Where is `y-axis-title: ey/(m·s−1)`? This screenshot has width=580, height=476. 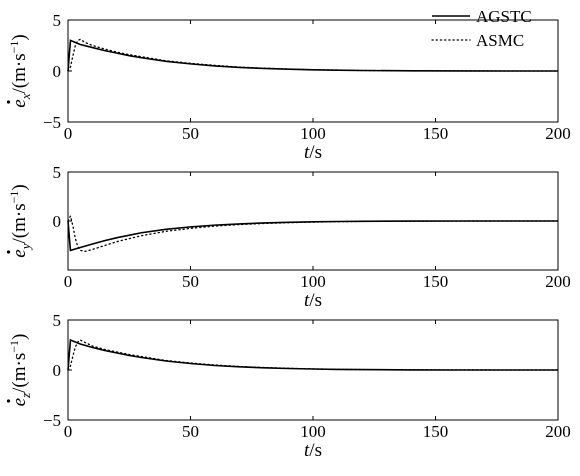 y-axis-title: ey/(m·s−1) is located at coordinates (20, 220).